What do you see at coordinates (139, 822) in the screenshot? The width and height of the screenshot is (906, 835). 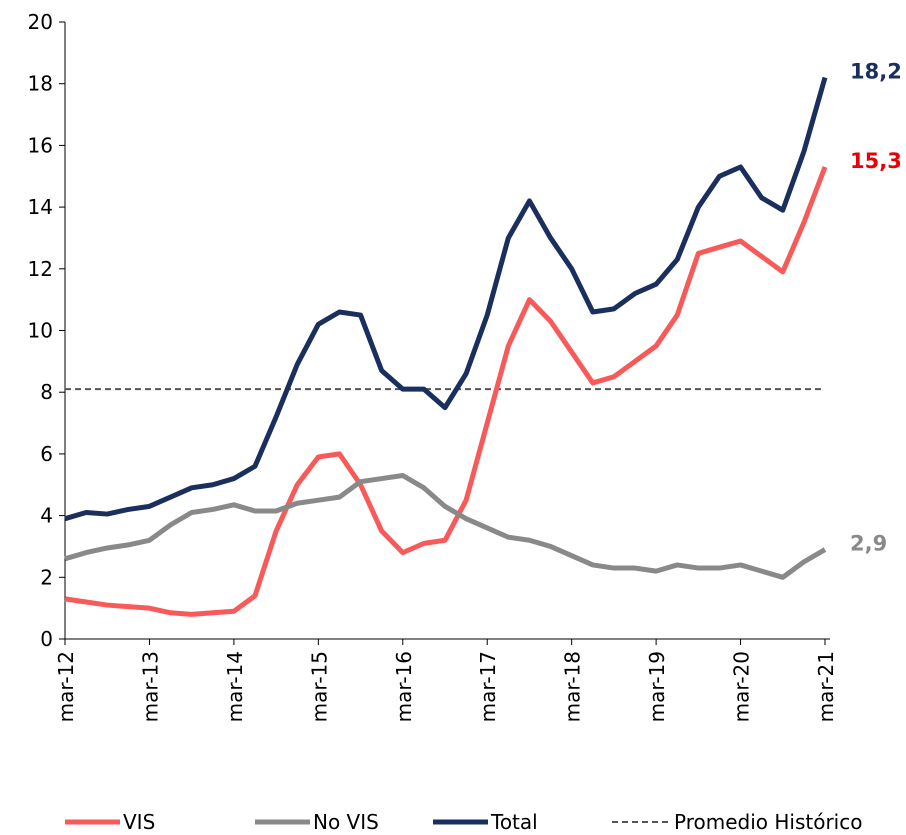 I see `legend-label: VIS` at bounding box center [139, 822].